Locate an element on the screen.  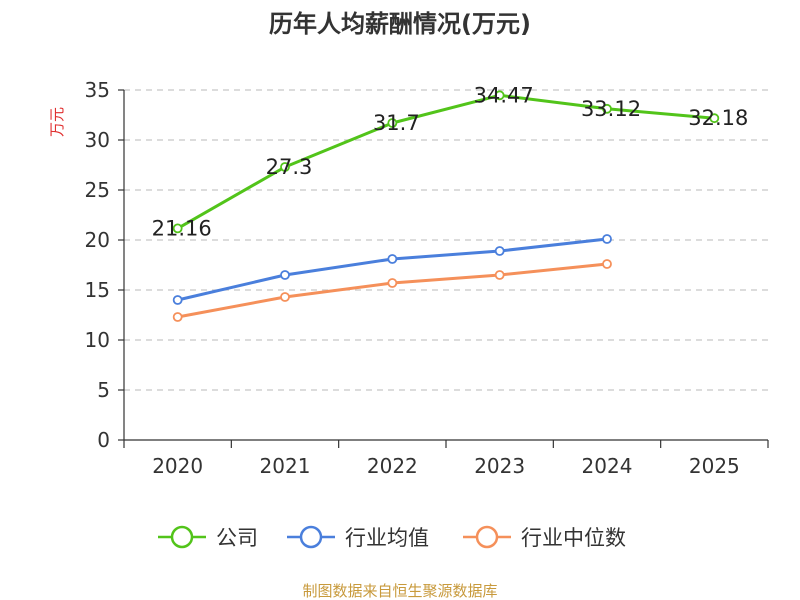
chart-title: 历年人均薪酬情况(万元) is located at coordinates (400, 24).